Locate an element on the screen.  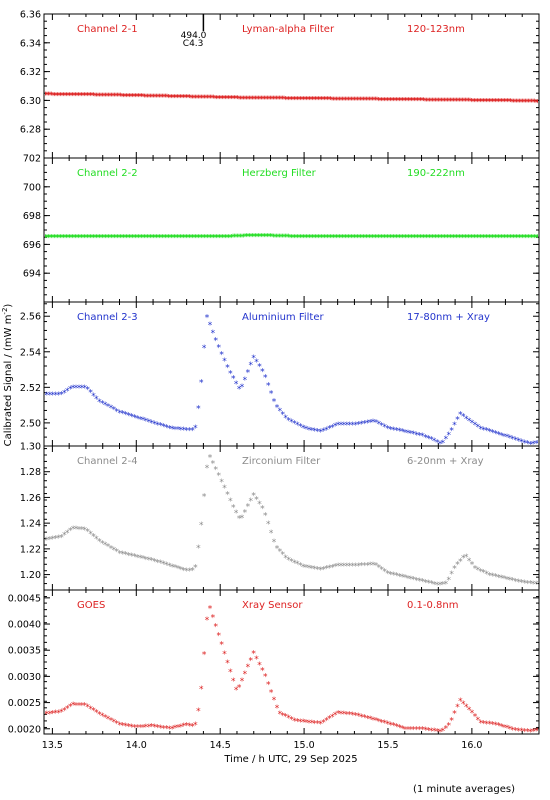
panel-channel-label: Channel 2-1 is located at coordinates (107, 29).